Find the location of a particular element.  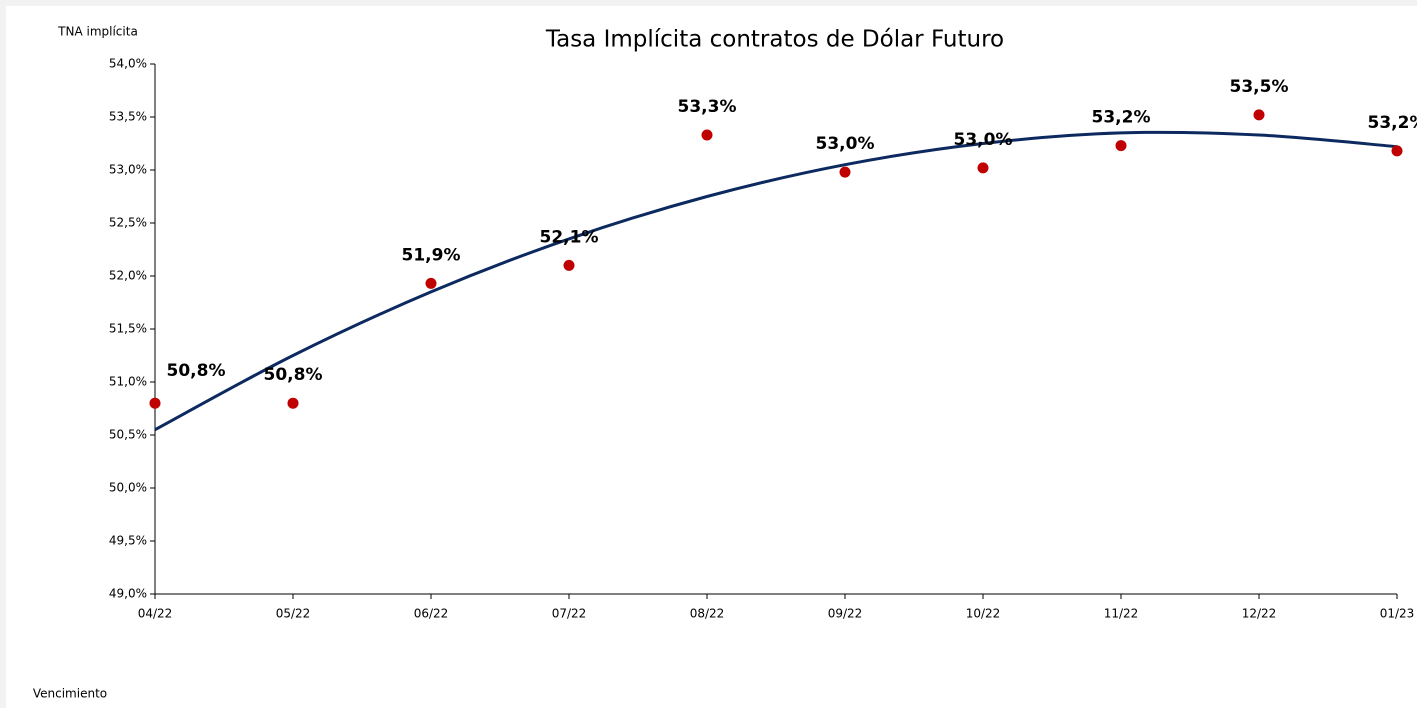

chart-title: Tasa Implícita contratos de Dólar Futuro is located at coordinates (774, 40).